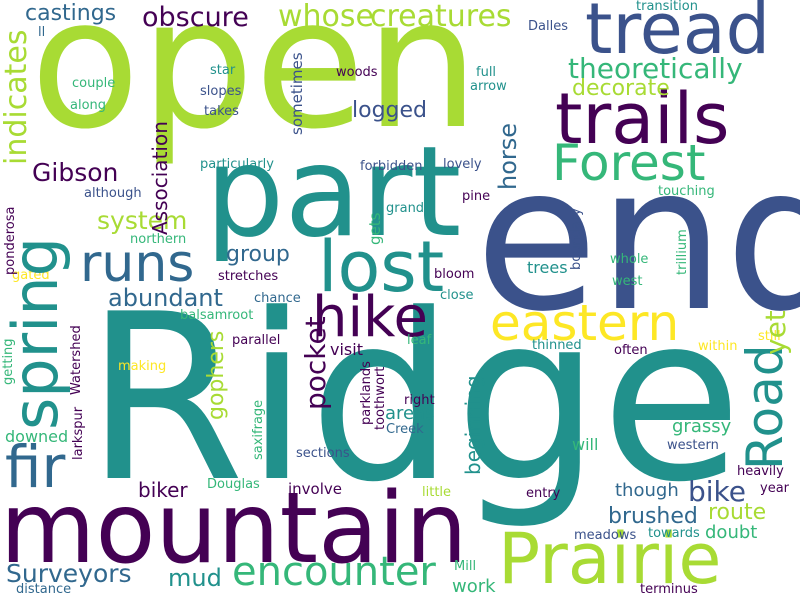  What do you see at coordinates (221, 91) in the screenshot?
I see `word-slopes: slopes` at bounding box center [221, 91].